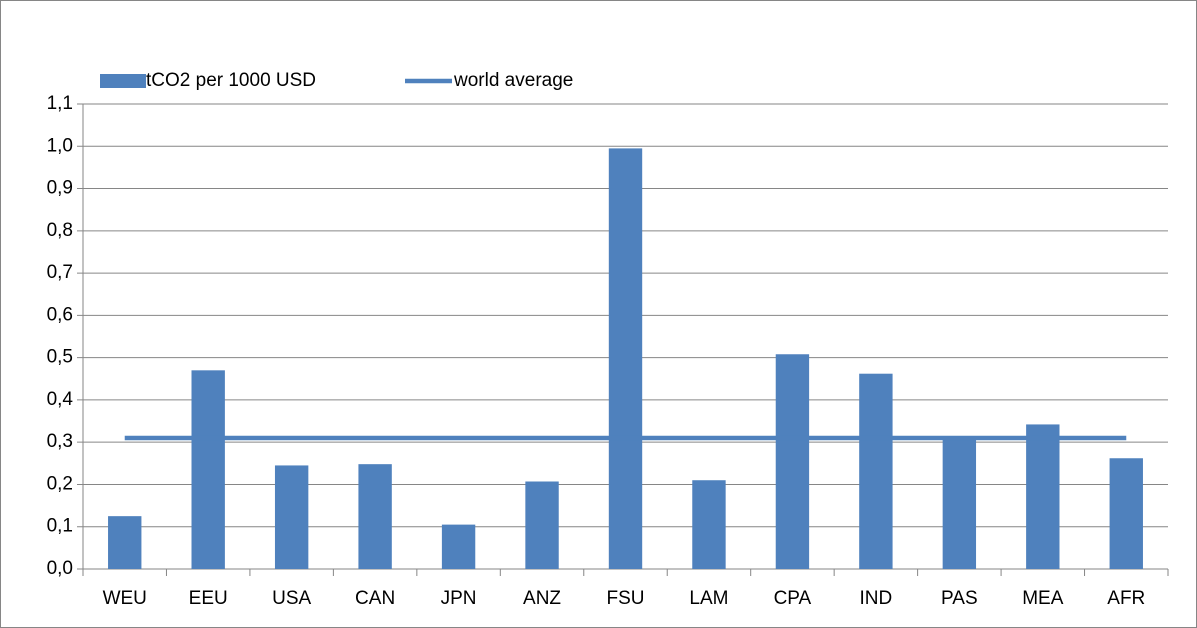 Image resolution: width=1197 pixels, height=628 pixels. I want to click on y-tick-label: 1,1, so click(60, 103).